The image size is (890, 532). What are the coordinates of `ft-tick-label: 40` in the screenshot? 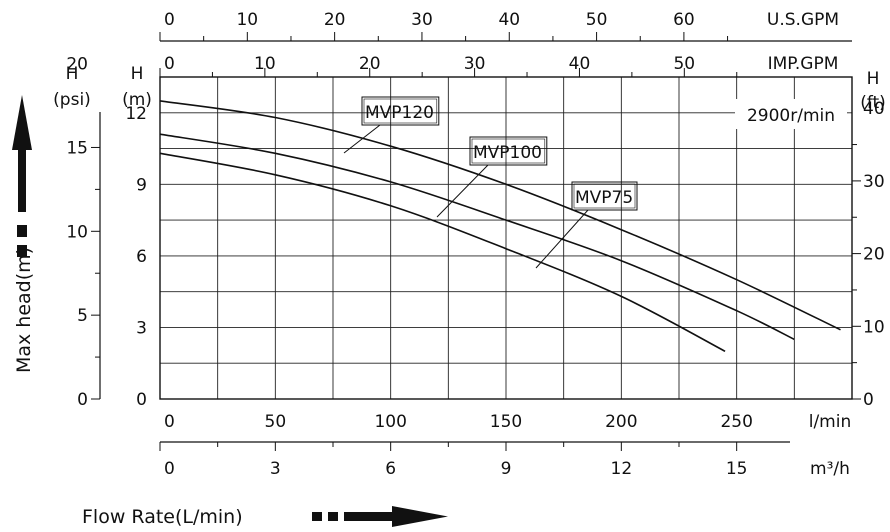 It's located at (874, 109).